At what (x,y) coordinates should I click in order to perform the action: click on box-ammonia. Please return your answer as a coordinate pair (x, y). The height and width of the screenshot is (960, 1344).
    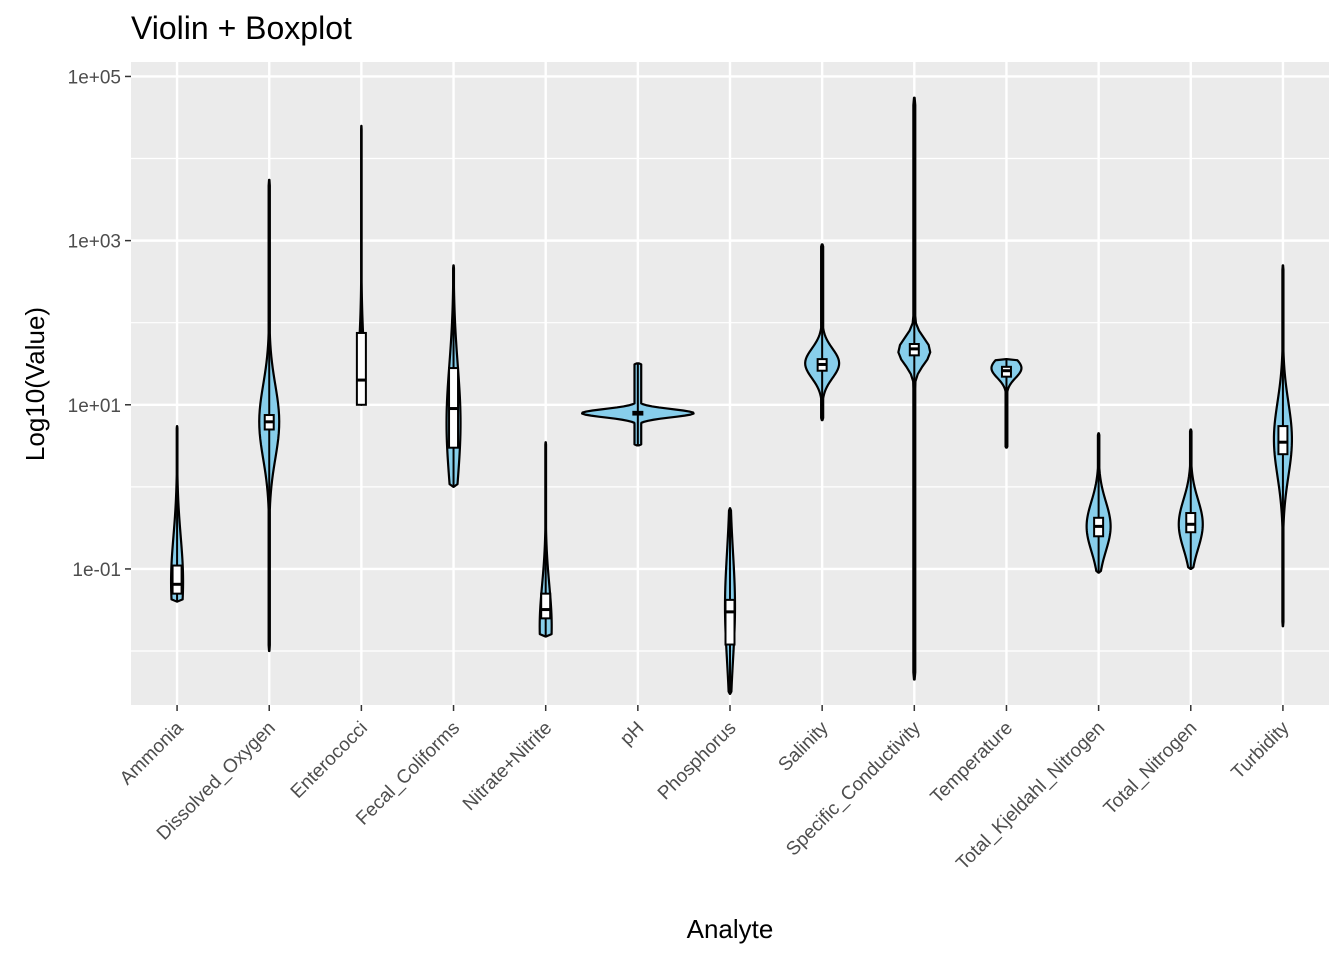
    Looking at the image, I should click on (177, 579).